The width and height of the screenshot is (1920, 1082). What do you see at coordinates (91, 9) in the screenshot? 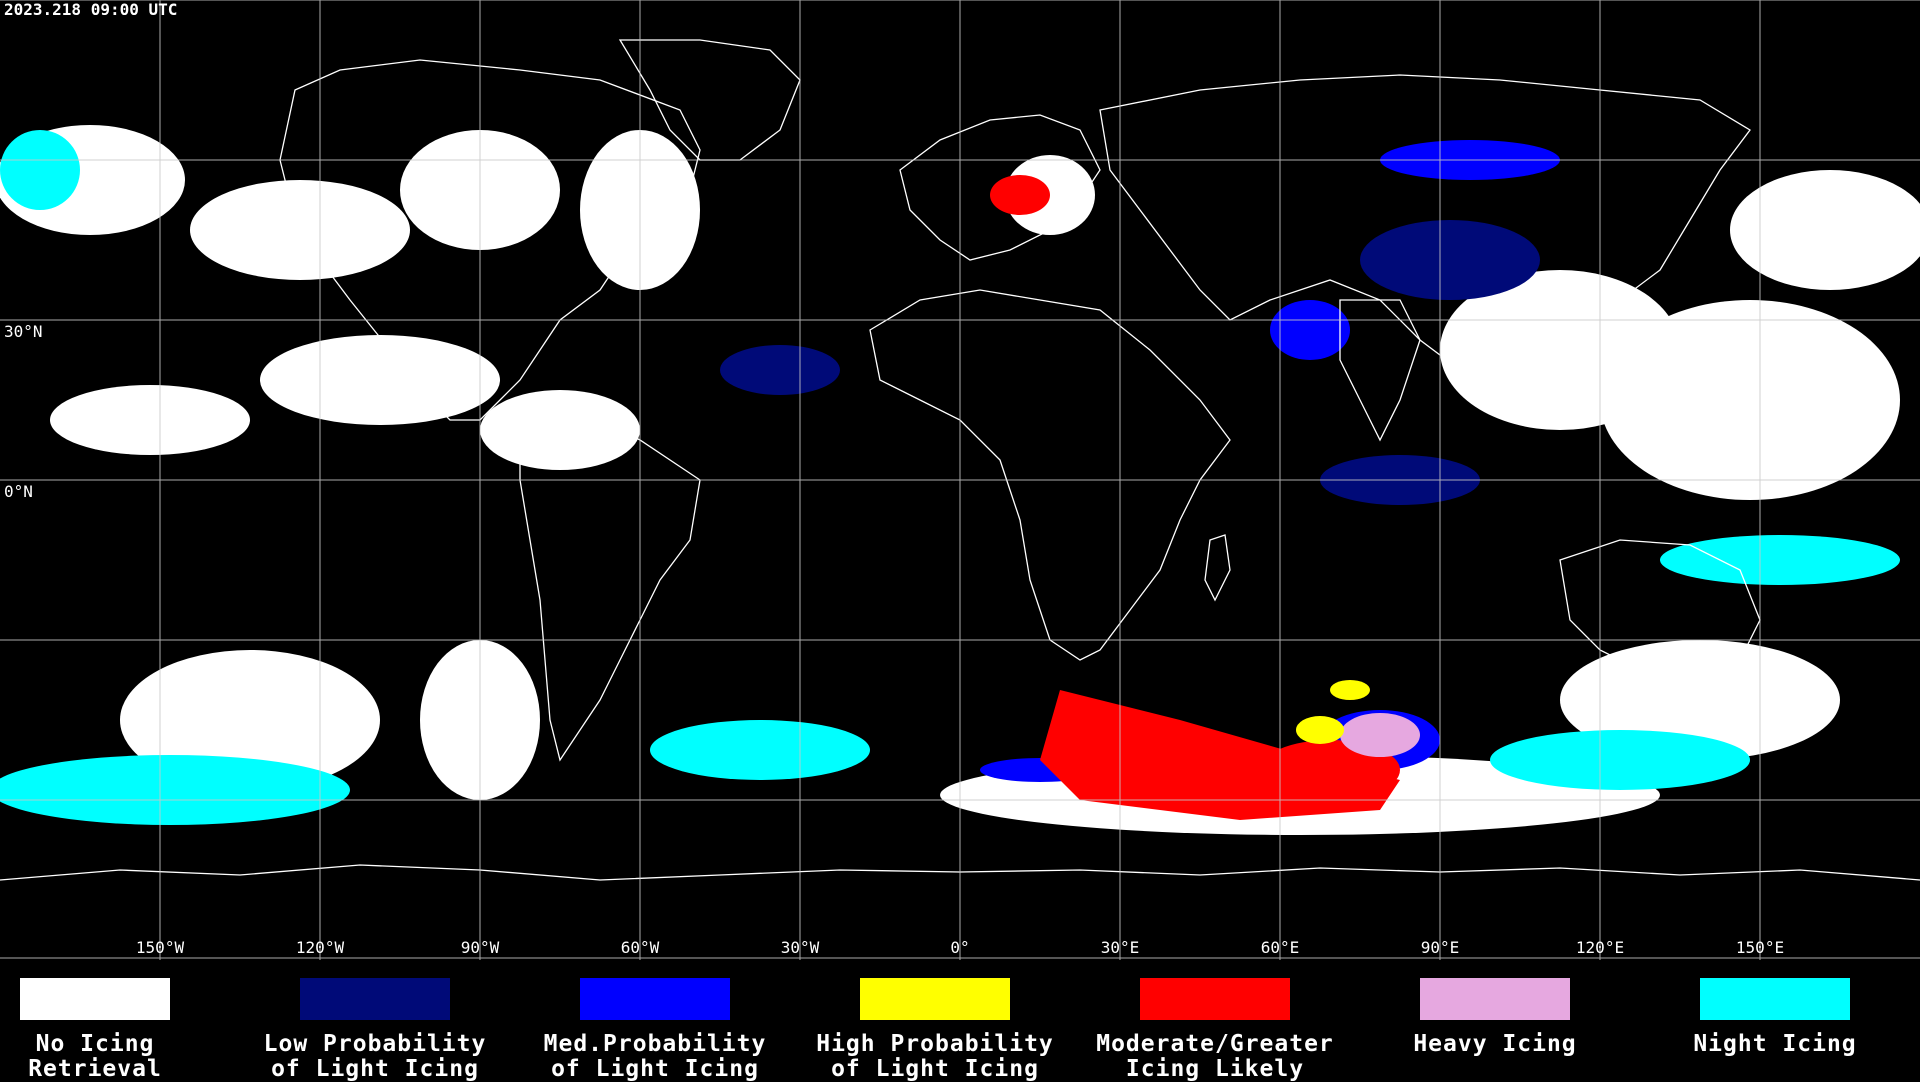
I see `timestamp: 2023.218 09:00 UTC` at bounding box center [91, 9].